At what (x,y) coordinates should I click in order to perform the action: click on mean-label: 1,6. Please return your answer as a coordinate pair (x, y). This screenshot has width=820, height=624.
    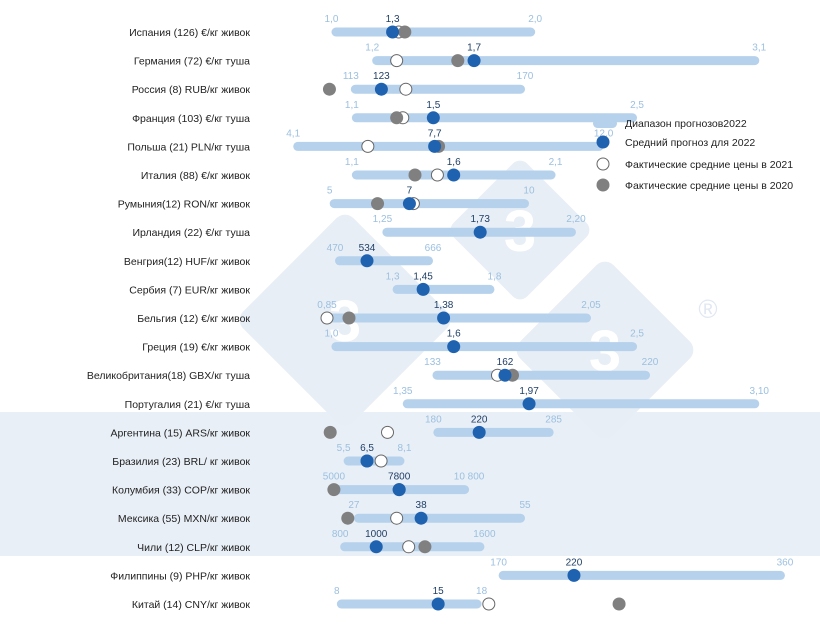
    Looking at the image, I should click on (454, 334).